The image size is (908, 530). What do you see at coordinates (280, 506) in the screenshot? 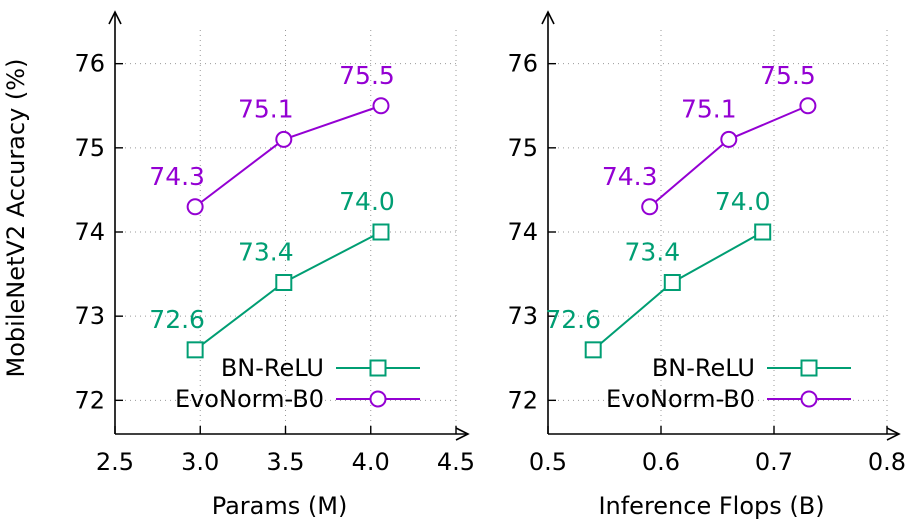
I see `x-axis-title: Params (M)` at bounding box center [280, 506].